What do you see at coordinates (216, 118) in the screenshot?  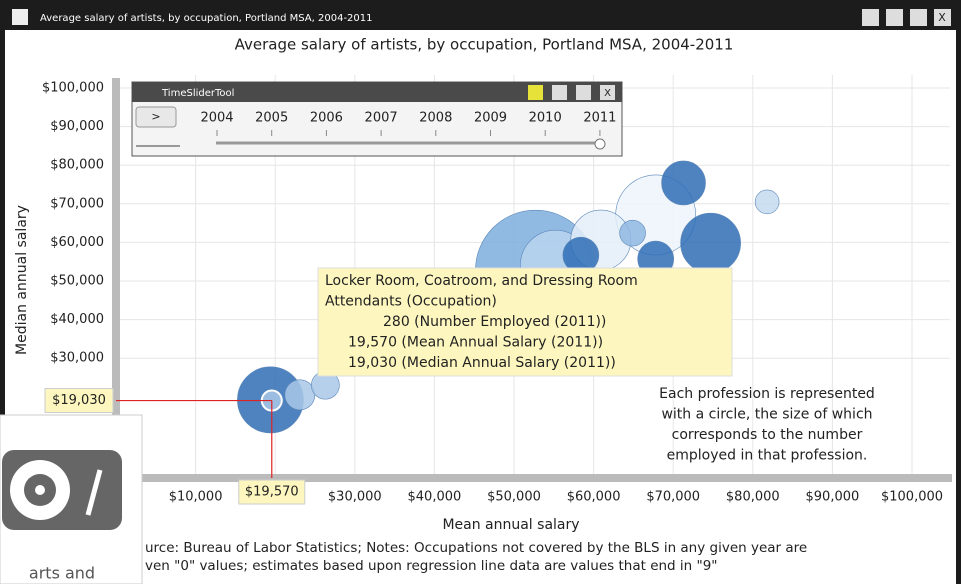 I see `year-label: 2004` at bounding box center [216, 118].